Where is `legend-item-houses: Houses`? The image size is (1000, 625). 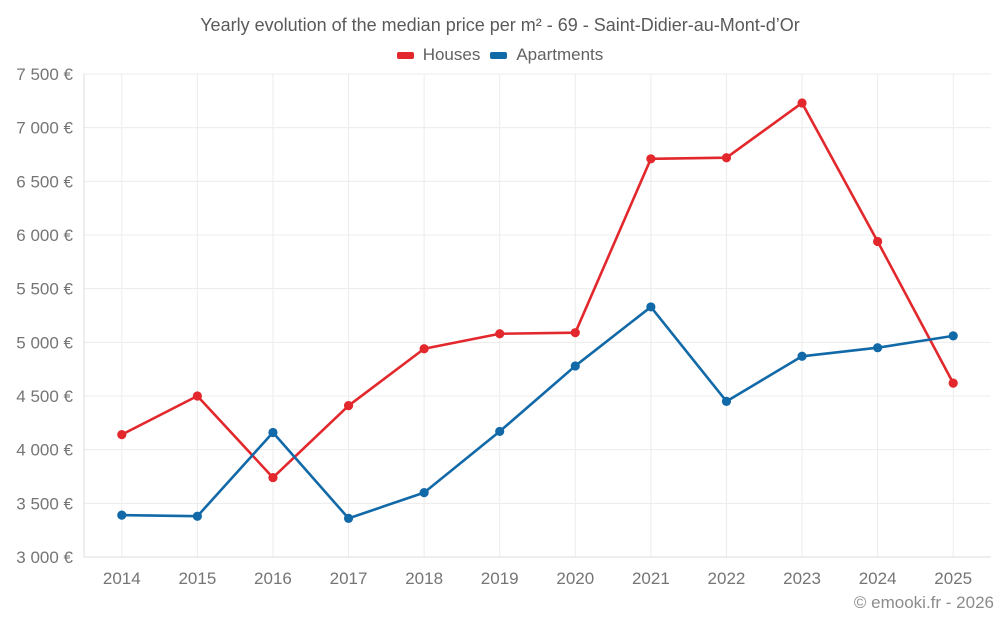 legend-item-houses: Houses is located at coordinates (438, 55).